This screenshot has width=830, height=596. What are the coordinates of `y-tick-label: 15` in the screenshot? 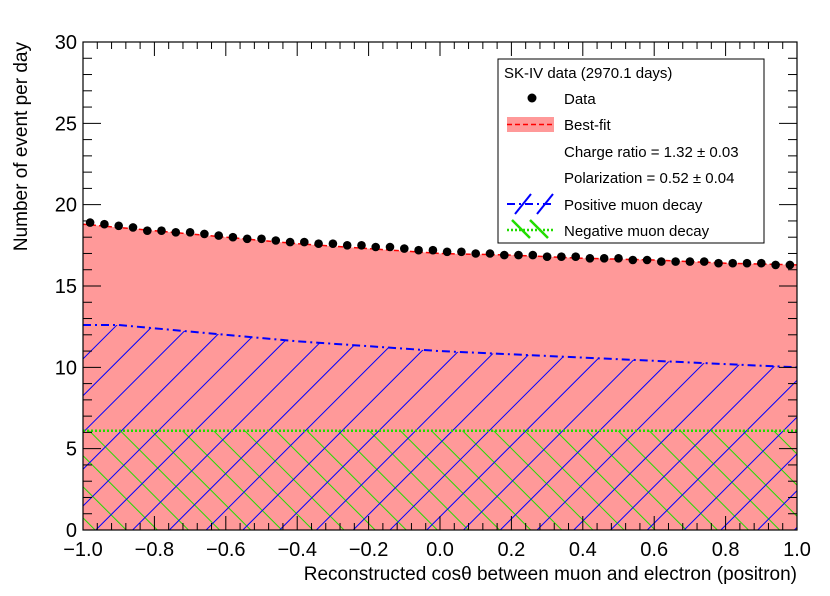 It's located at (66, 287).